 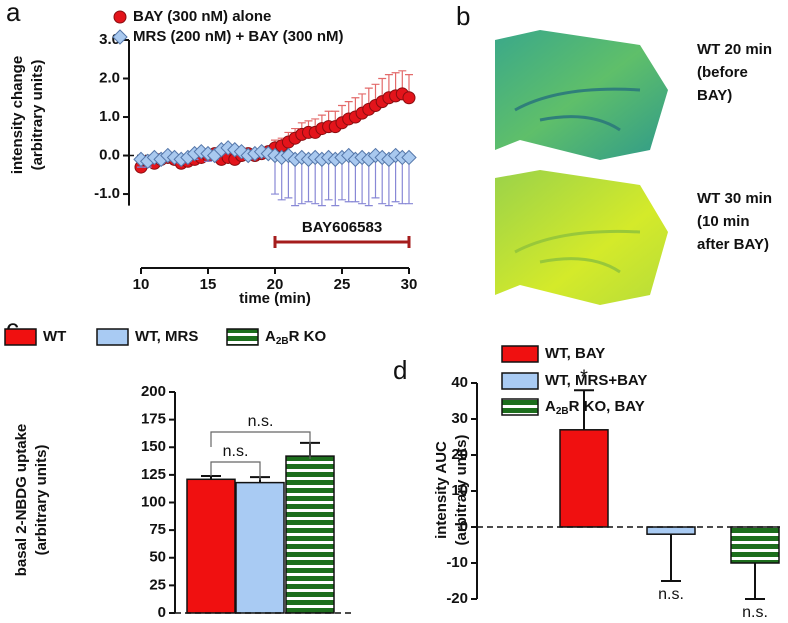 I want to click on legend-label: MRS (200 nM) + BAY (300 nM), so click(x=238, y=36).